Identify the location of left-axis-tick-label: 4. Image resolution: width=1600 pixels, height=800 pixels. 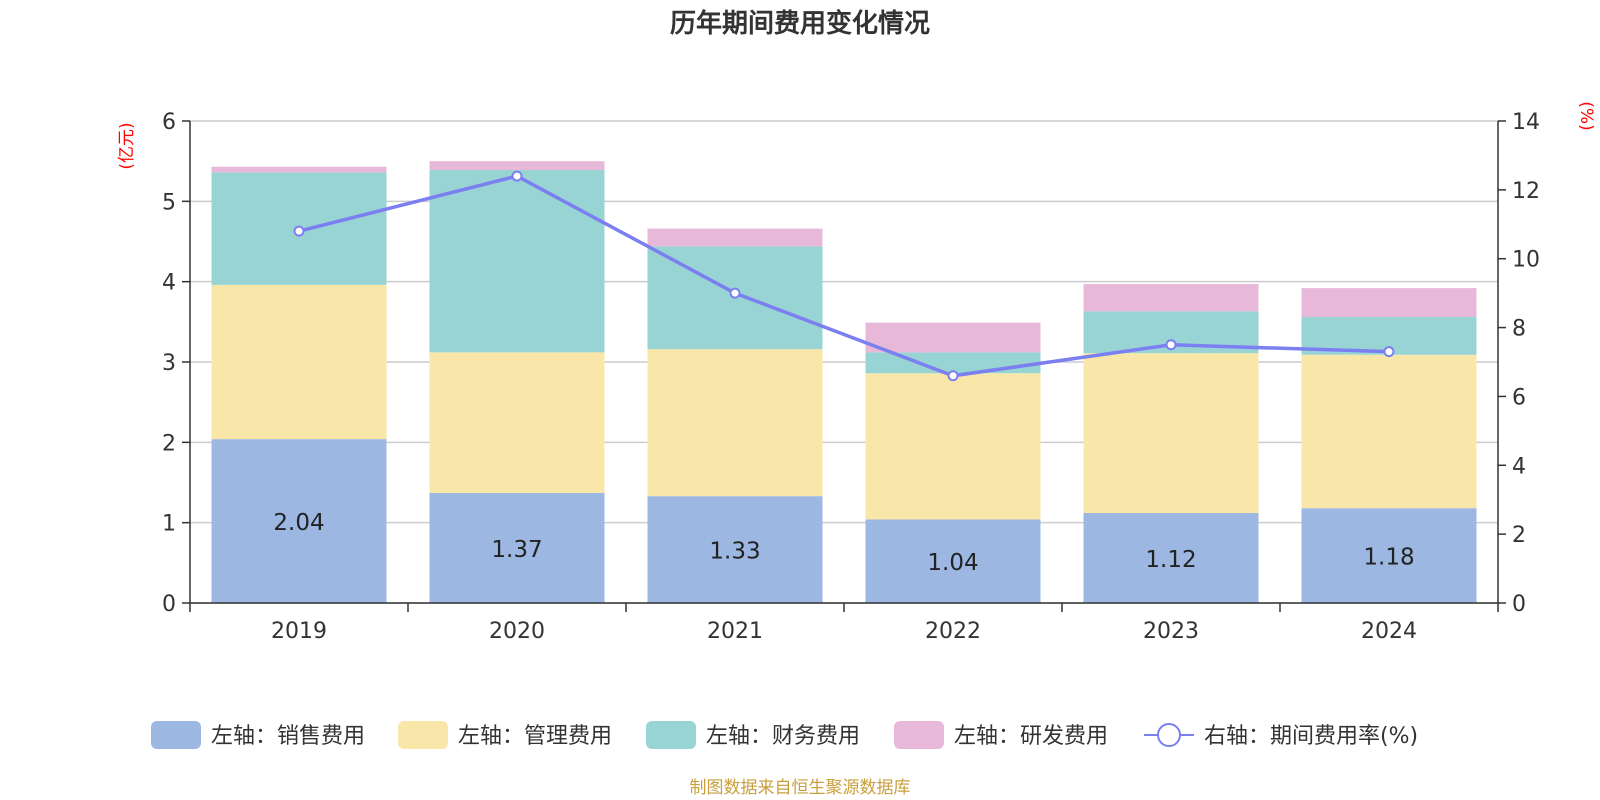
(169, 283).